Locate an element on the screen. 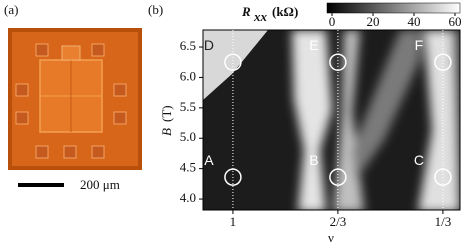  y-axis-label: B is located at coordinates (166, 132).